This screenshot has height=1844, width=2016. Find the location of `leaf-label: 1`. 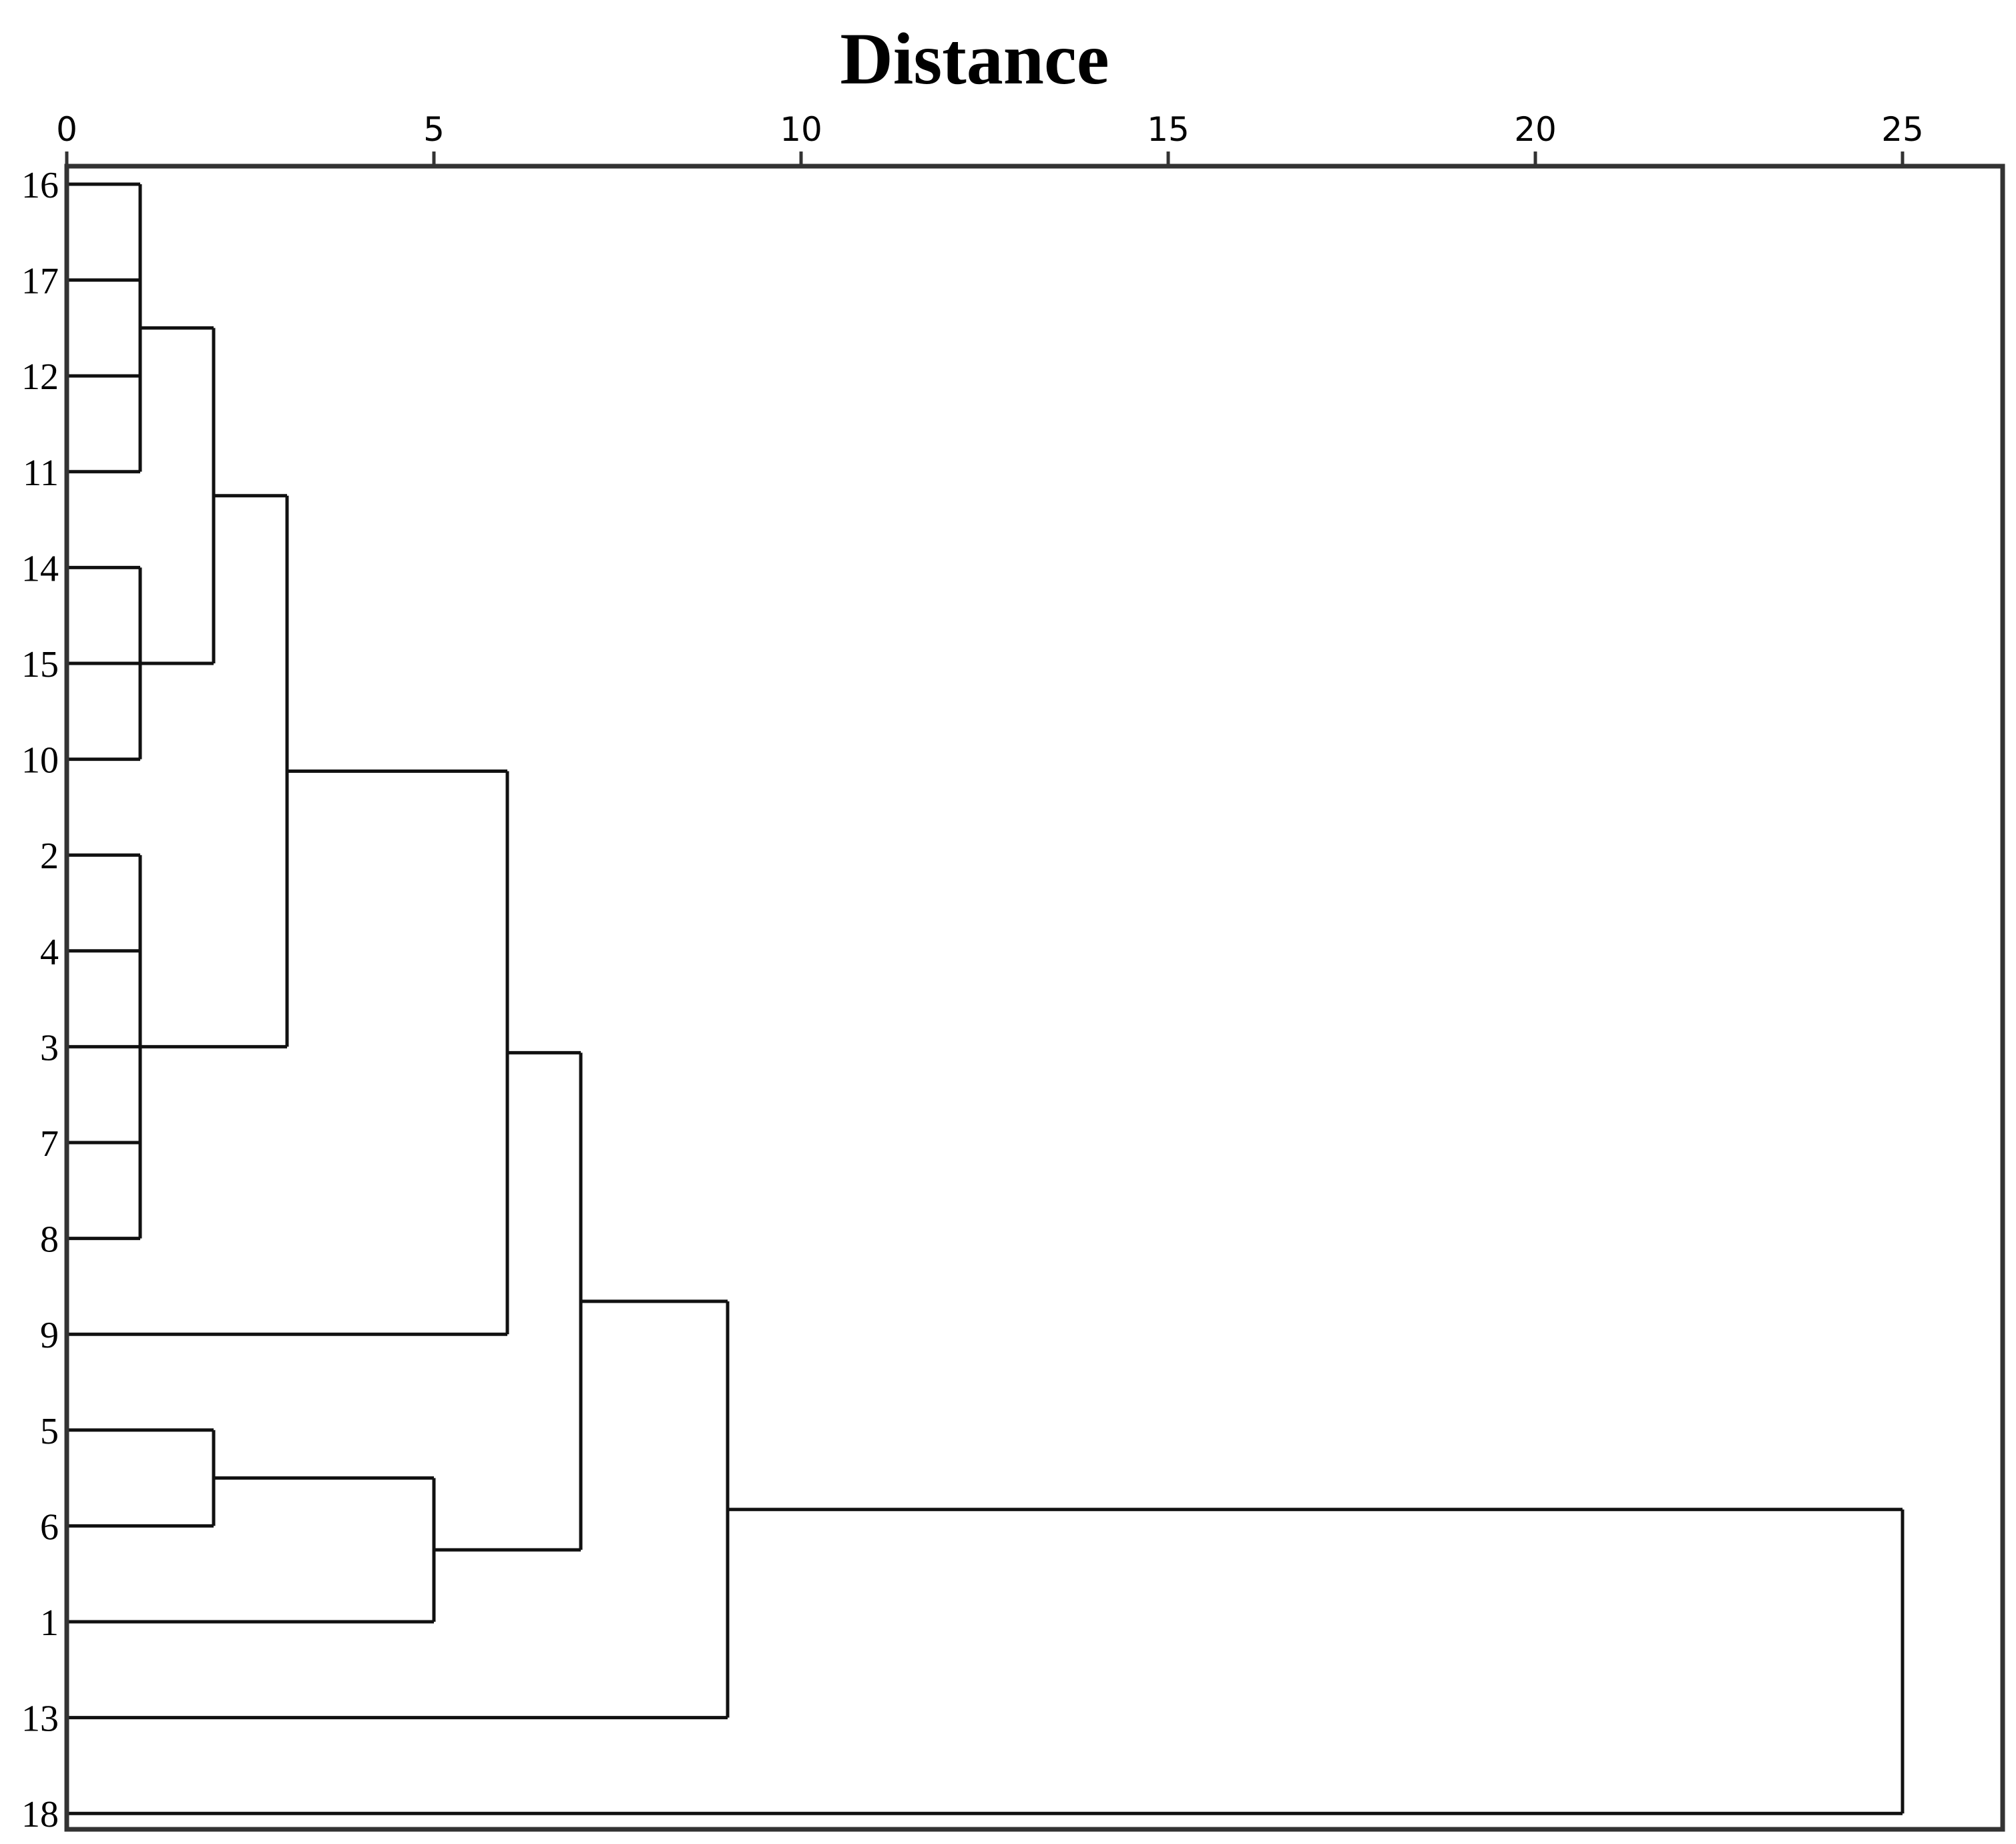

leaf-label: 1 is located at coordinates (49, 1623).